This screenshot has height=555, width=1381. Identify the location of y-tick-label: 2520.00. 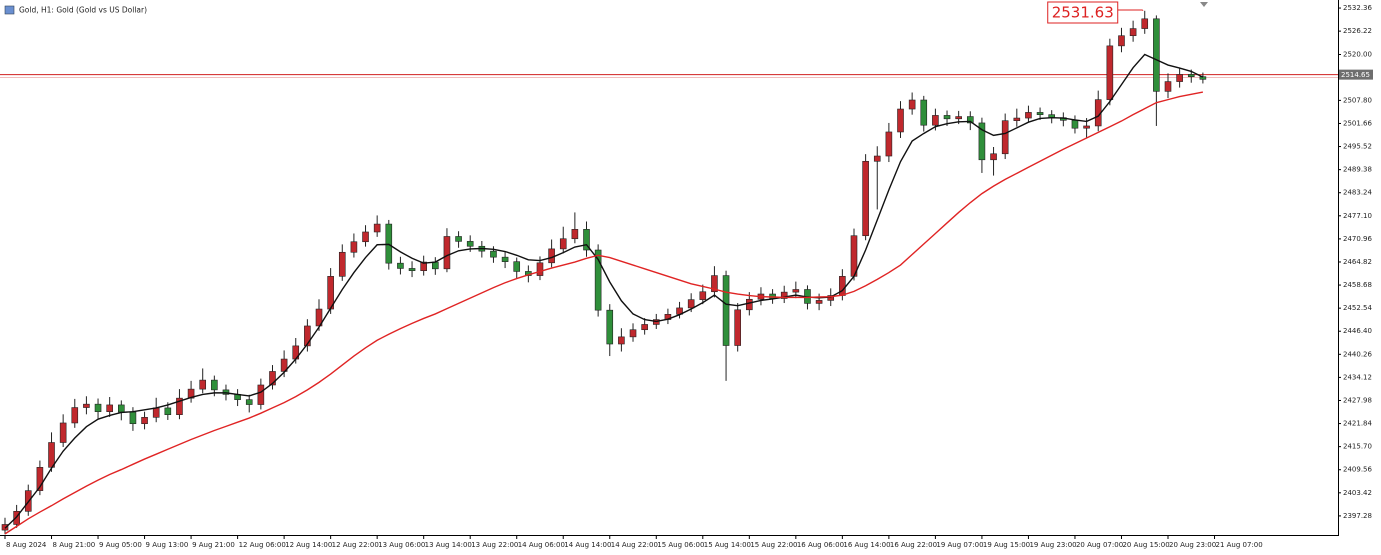
(1357, 55).